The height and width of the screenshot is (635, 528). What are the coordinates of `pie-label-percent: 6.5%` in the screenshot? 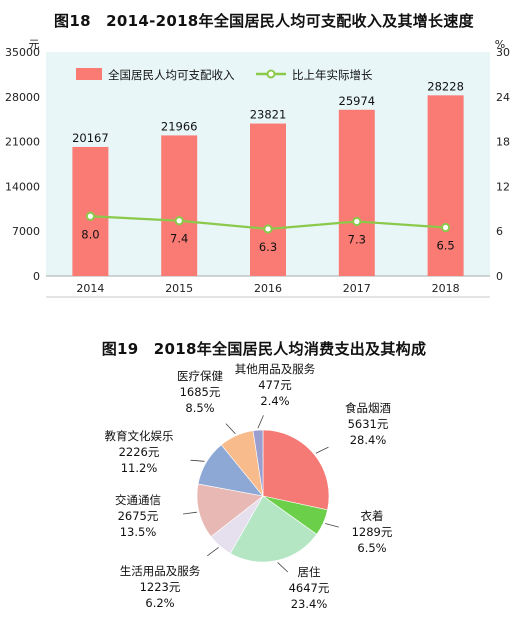 It's located at (371, 548).